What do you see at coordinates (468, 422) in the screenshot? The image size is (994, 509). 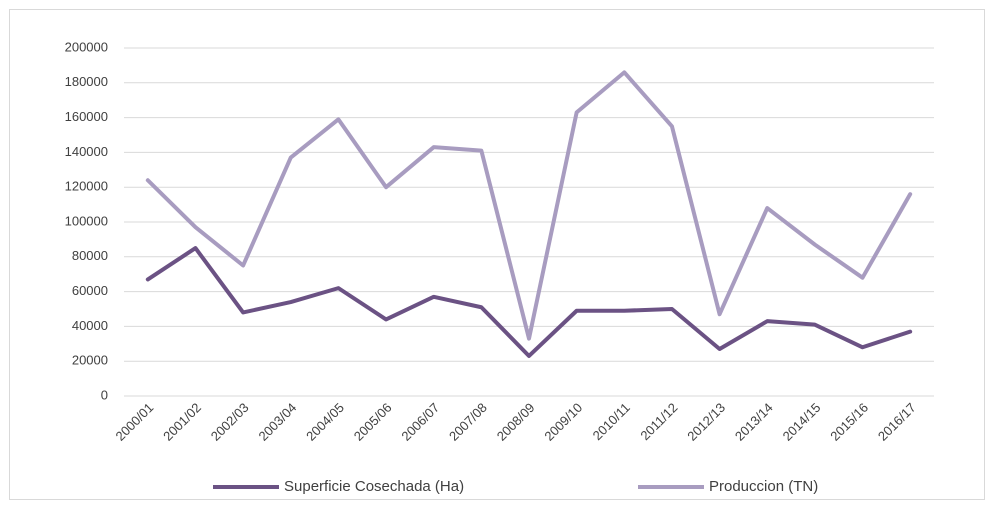 I see `x-tick-label: 2007/08` at bounding box center [468, 422].